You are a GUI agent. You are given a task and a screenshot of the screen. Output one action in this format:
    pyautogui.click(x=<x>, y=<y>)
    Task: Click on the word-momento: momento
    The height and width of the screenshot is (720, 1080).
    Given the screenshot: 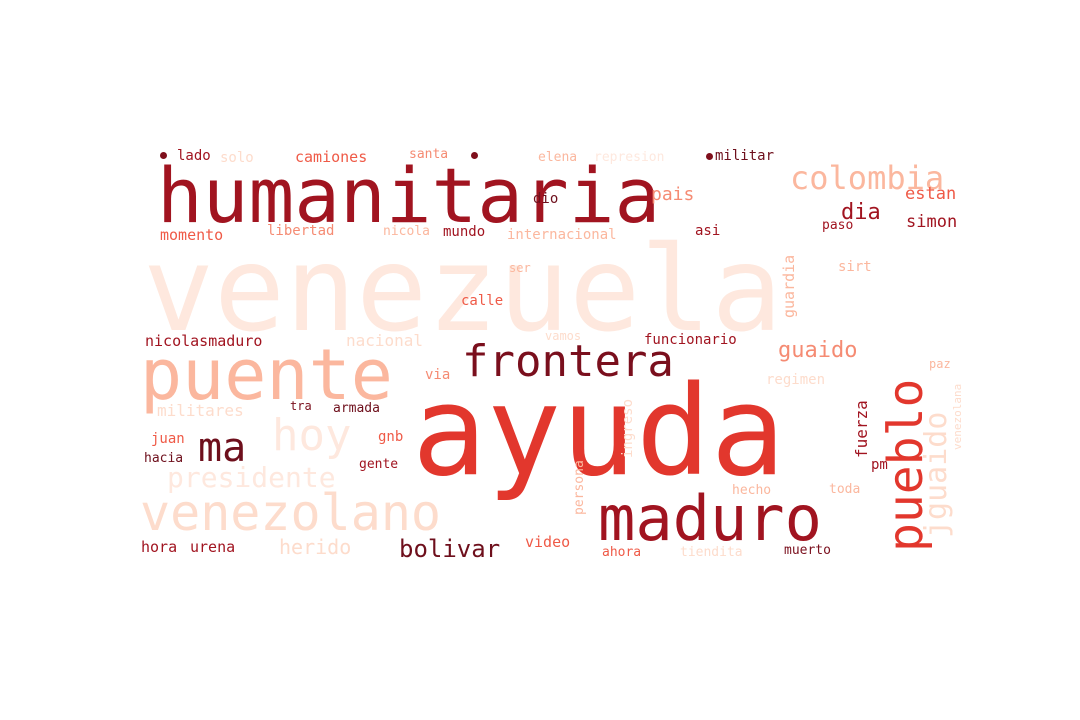 What is the action you would take?
    pyautogui.click(x=192, y=235)
    